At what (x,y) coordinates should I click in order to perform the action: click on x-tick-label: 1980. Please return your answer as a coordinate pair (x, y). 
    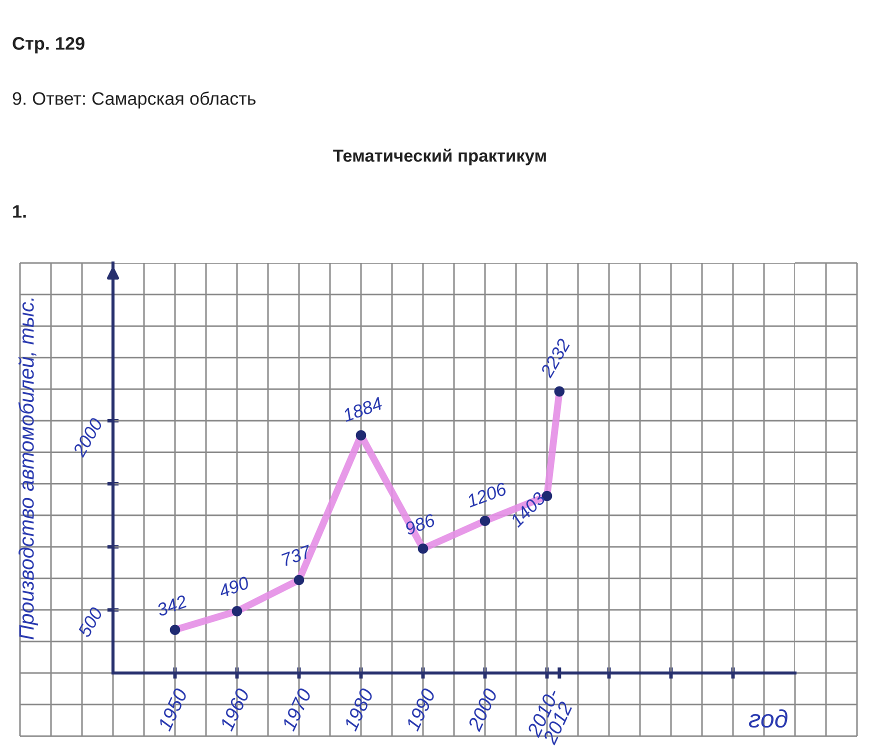
    Looking at the image, I should click on (358, 709).